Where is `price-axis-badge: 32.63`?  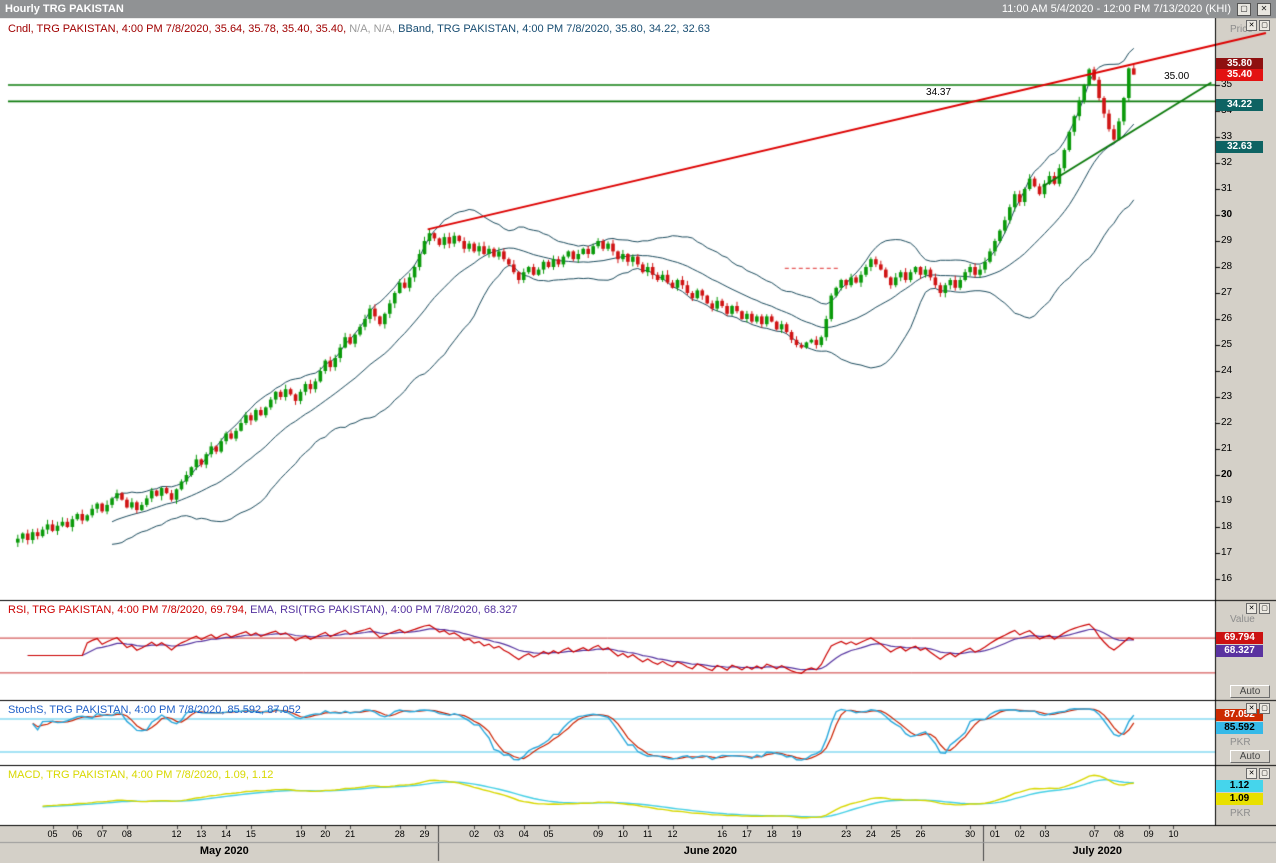
price-axis-badge: 32.63 is located at coordinates (1239, 146).